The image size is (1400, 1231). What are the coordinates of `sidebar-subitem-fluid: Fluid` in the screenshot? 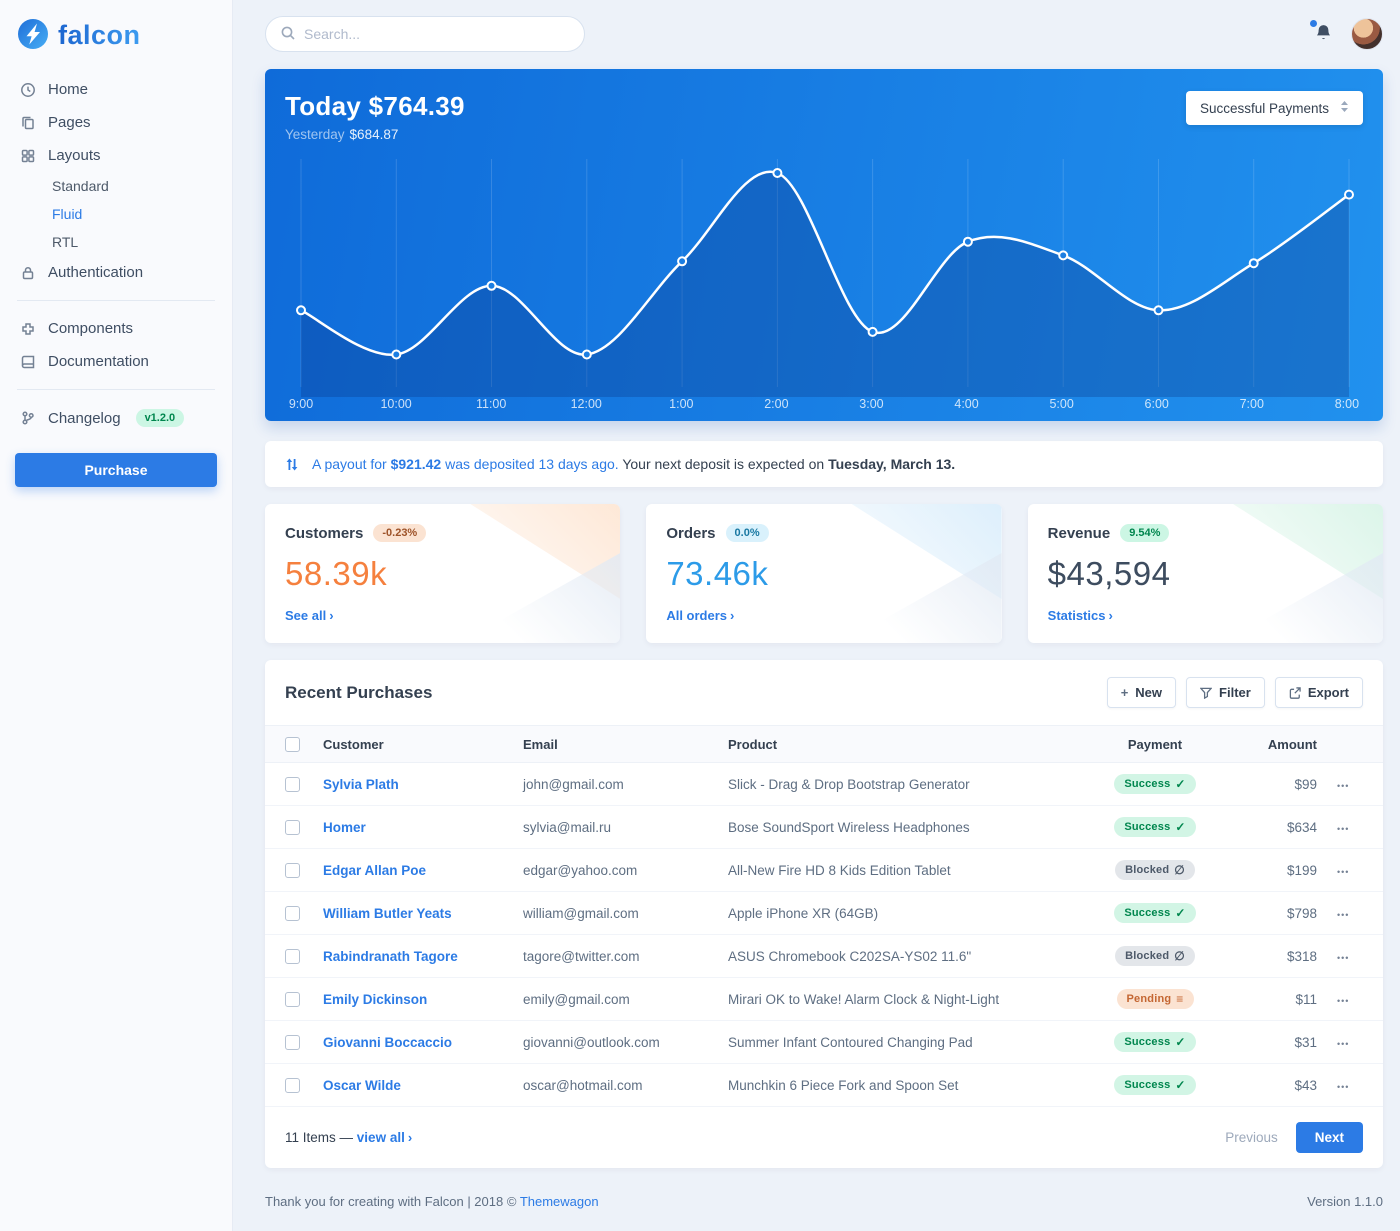 It's located at (67, 214).